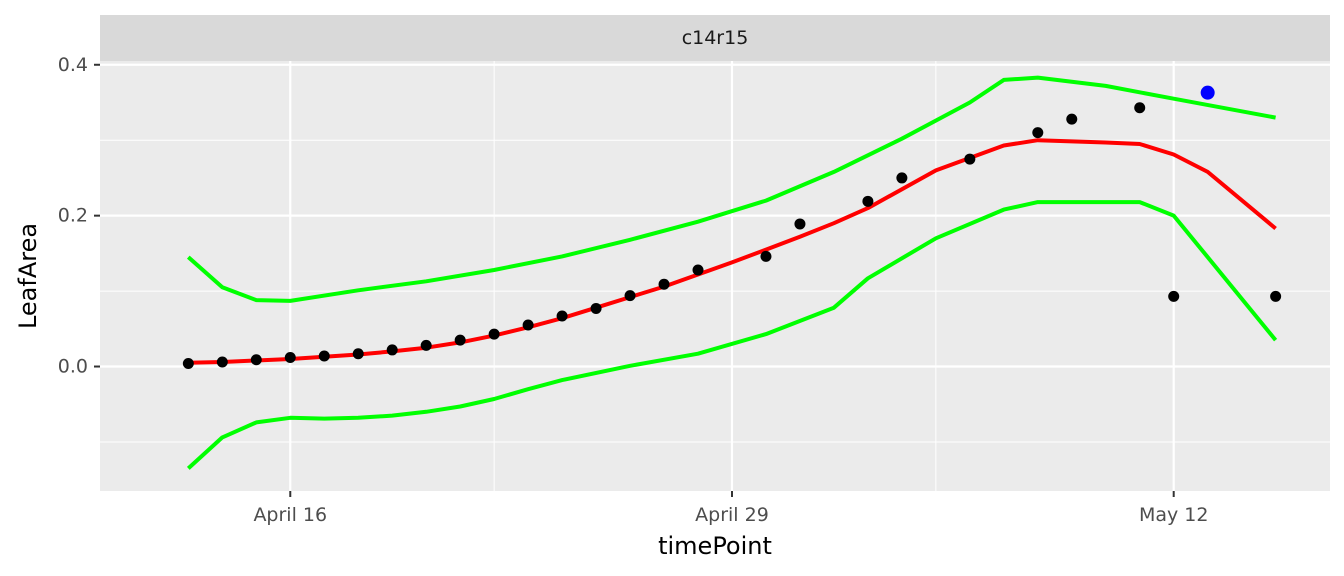 This screenshot has height=576, width=1344. I want to click on facet-strip-label: c14r15, so click(715, 38).